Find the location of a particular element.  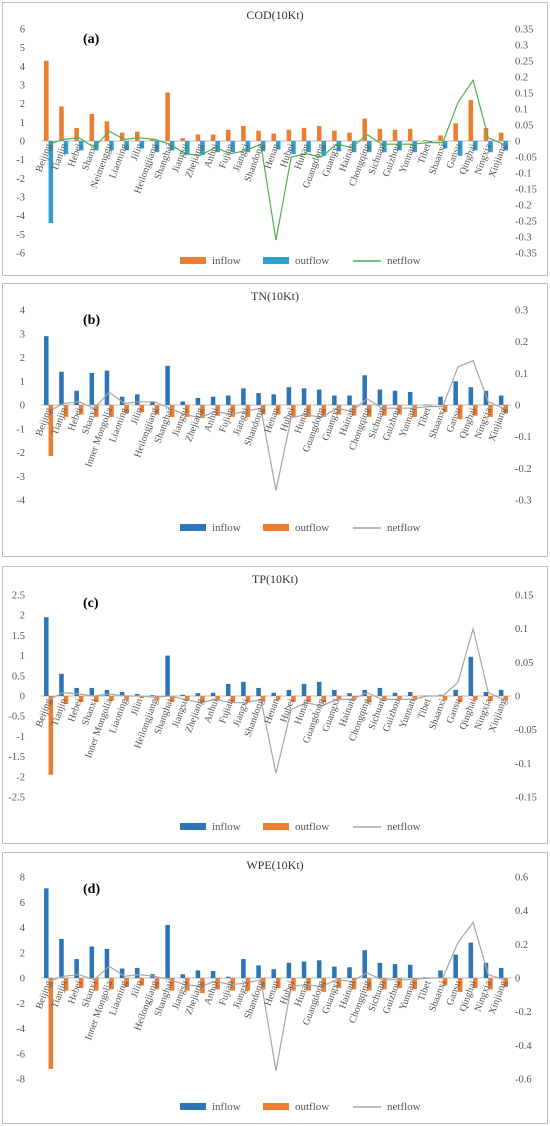

y-tick-label: 3 is located at coordinates (22, 334).